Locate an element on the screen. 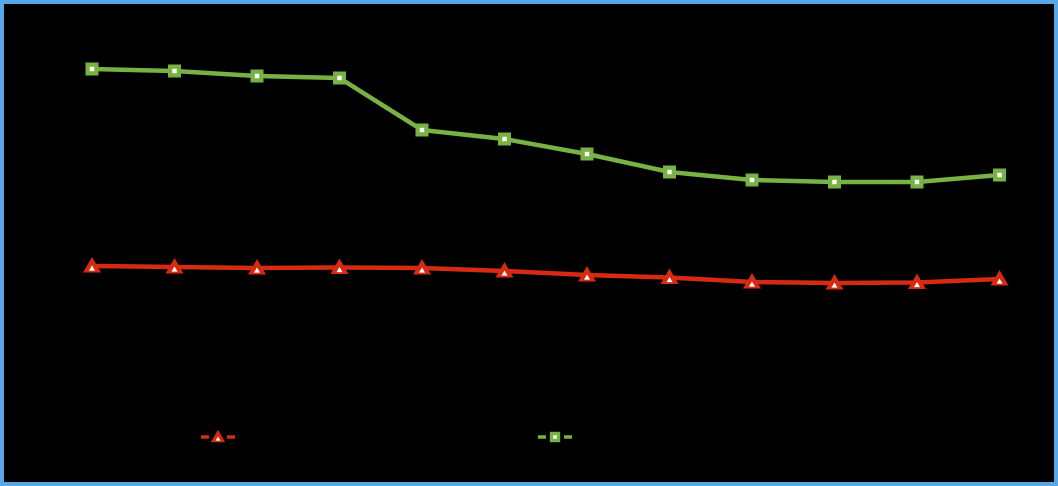 The height and width of the screenshot is (486, 1058). legend is located at coordinates (386, 436).